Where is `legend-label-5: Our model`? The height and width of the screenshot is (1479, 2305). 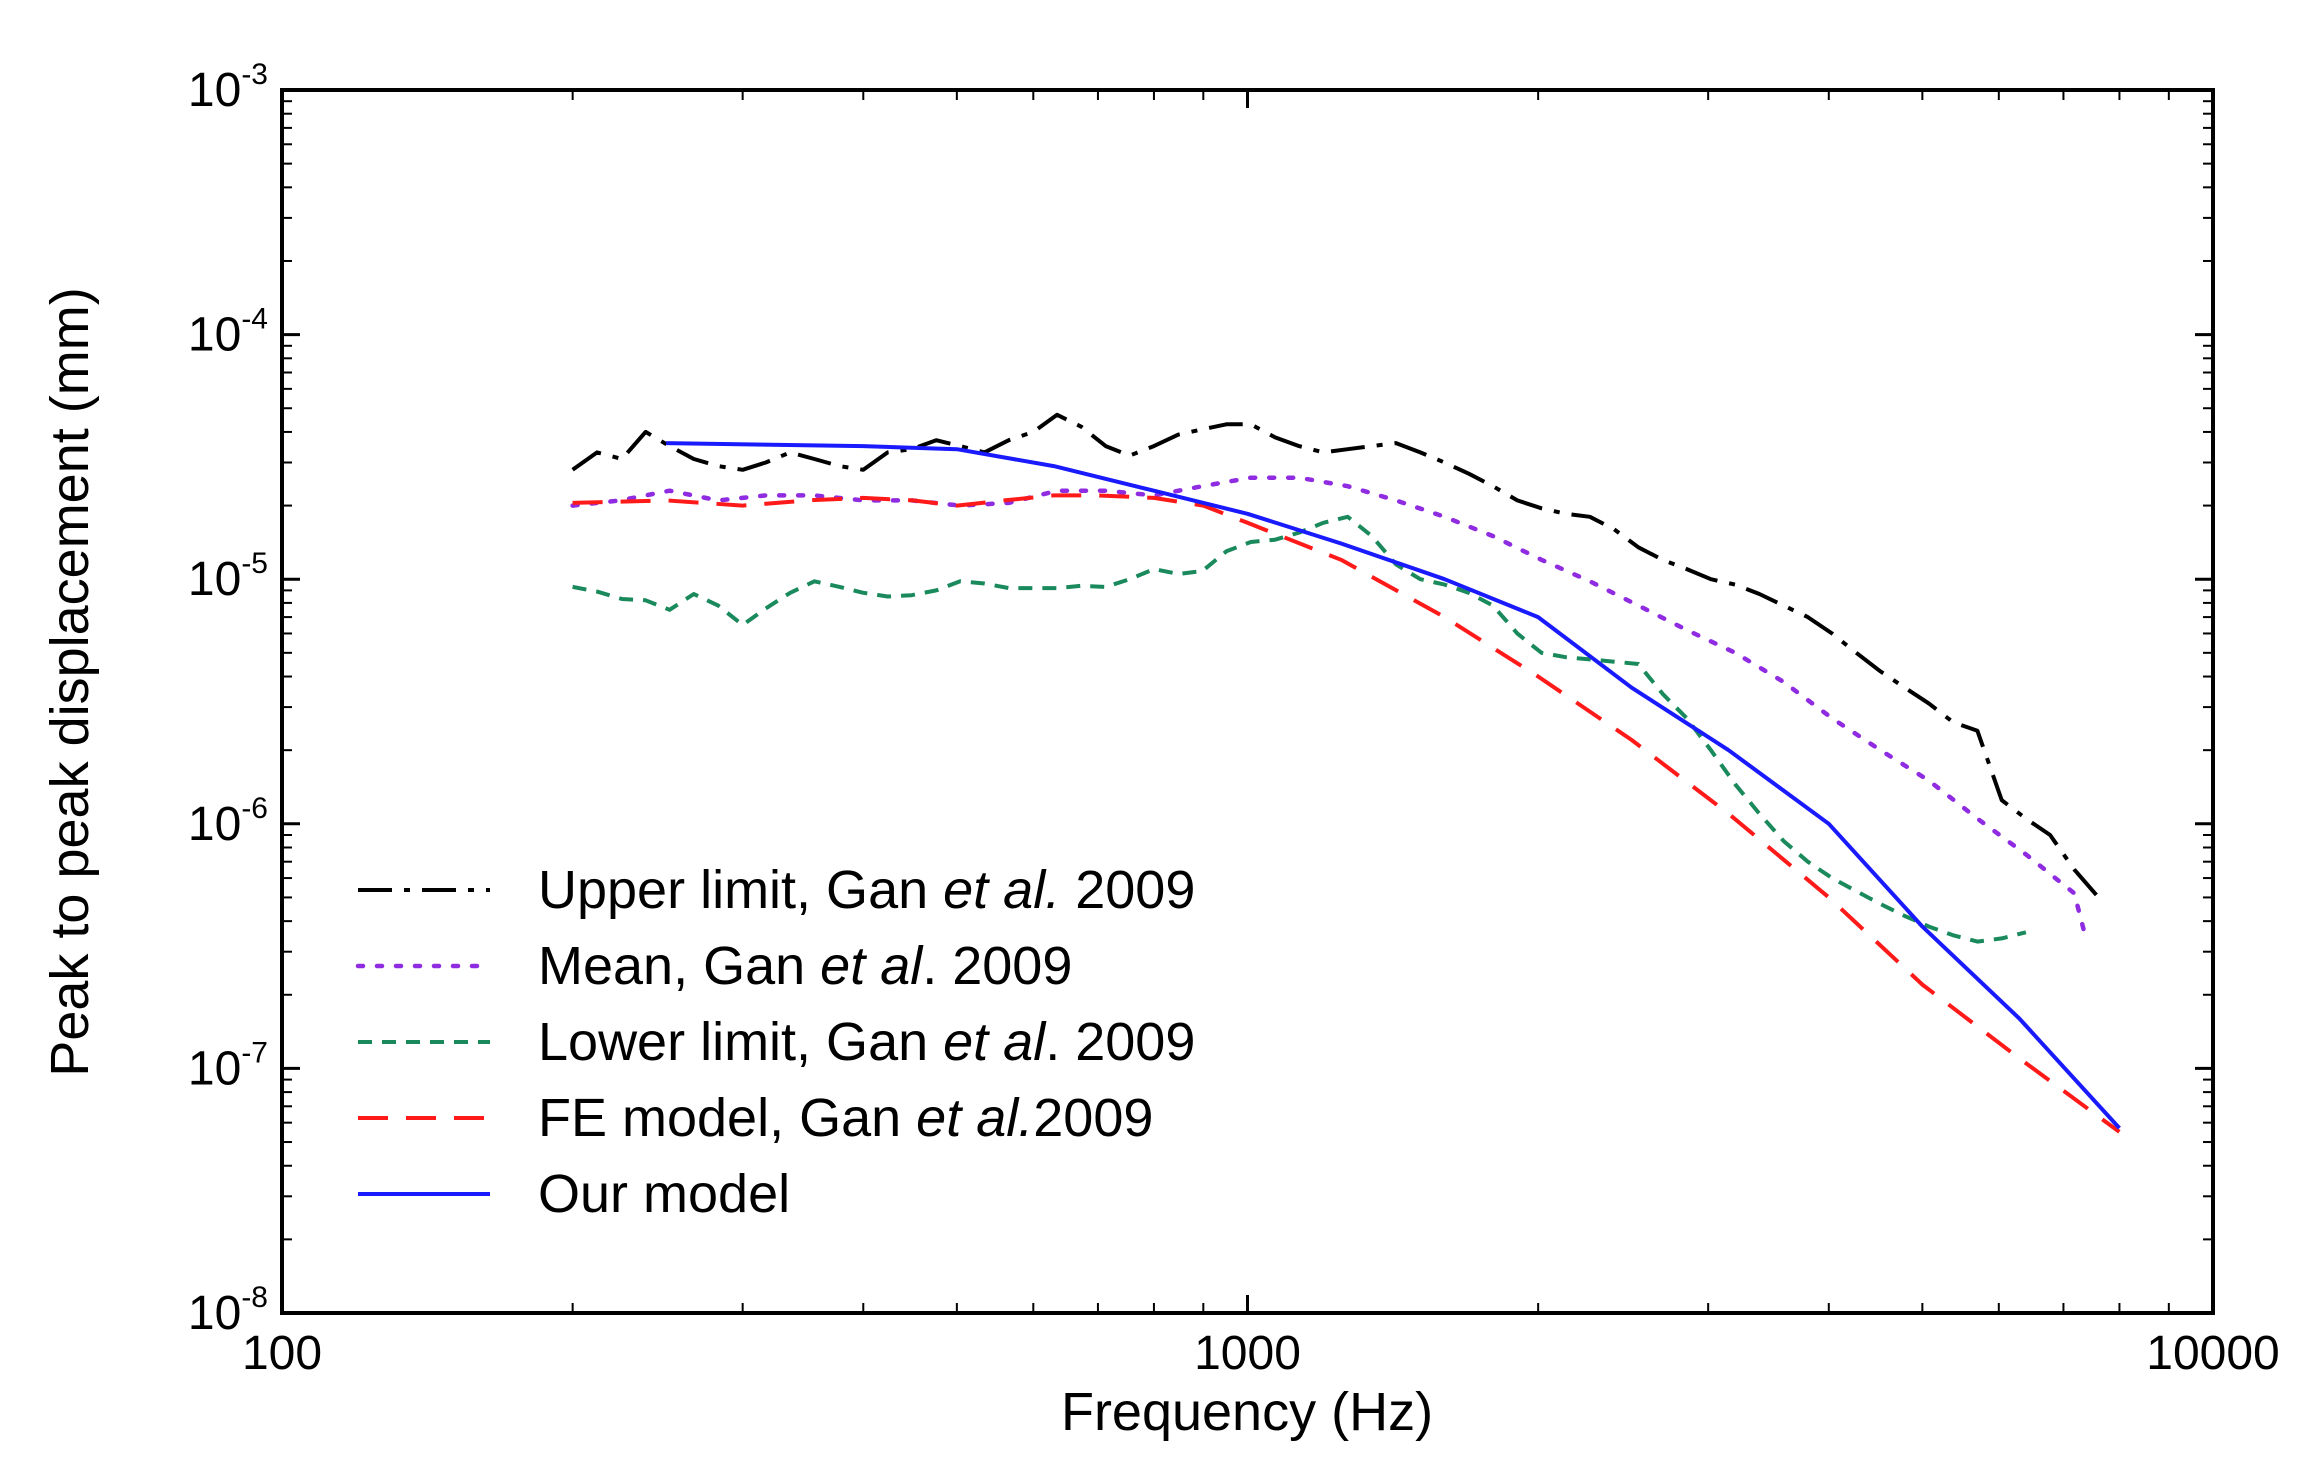 legend-label-5: Our model is located at coordinates (664, 1194).